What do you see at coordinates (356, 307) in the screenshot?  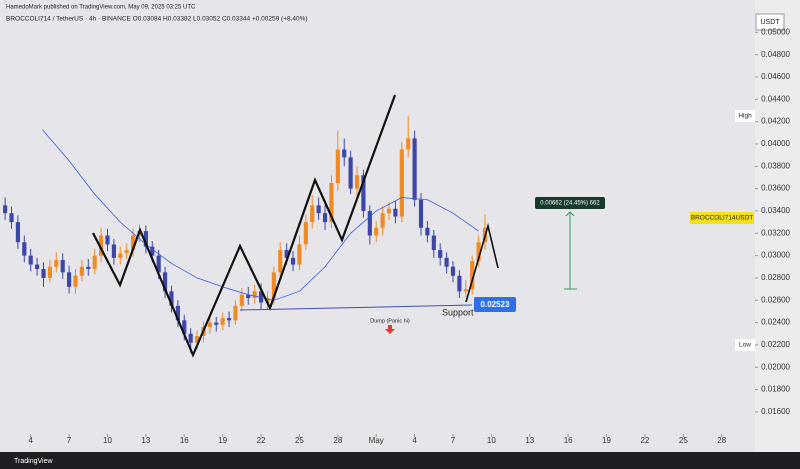 I see `support-line` at bounding box center [356, 307].